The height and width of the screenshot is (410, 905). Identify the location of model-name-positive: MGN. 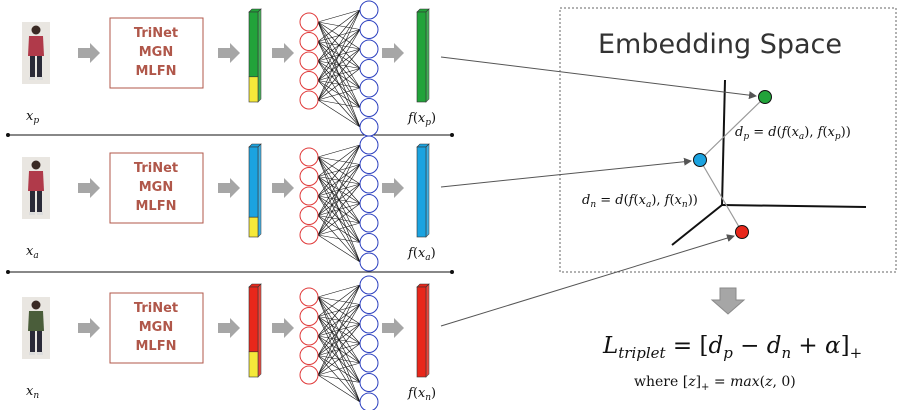
(156, 52).